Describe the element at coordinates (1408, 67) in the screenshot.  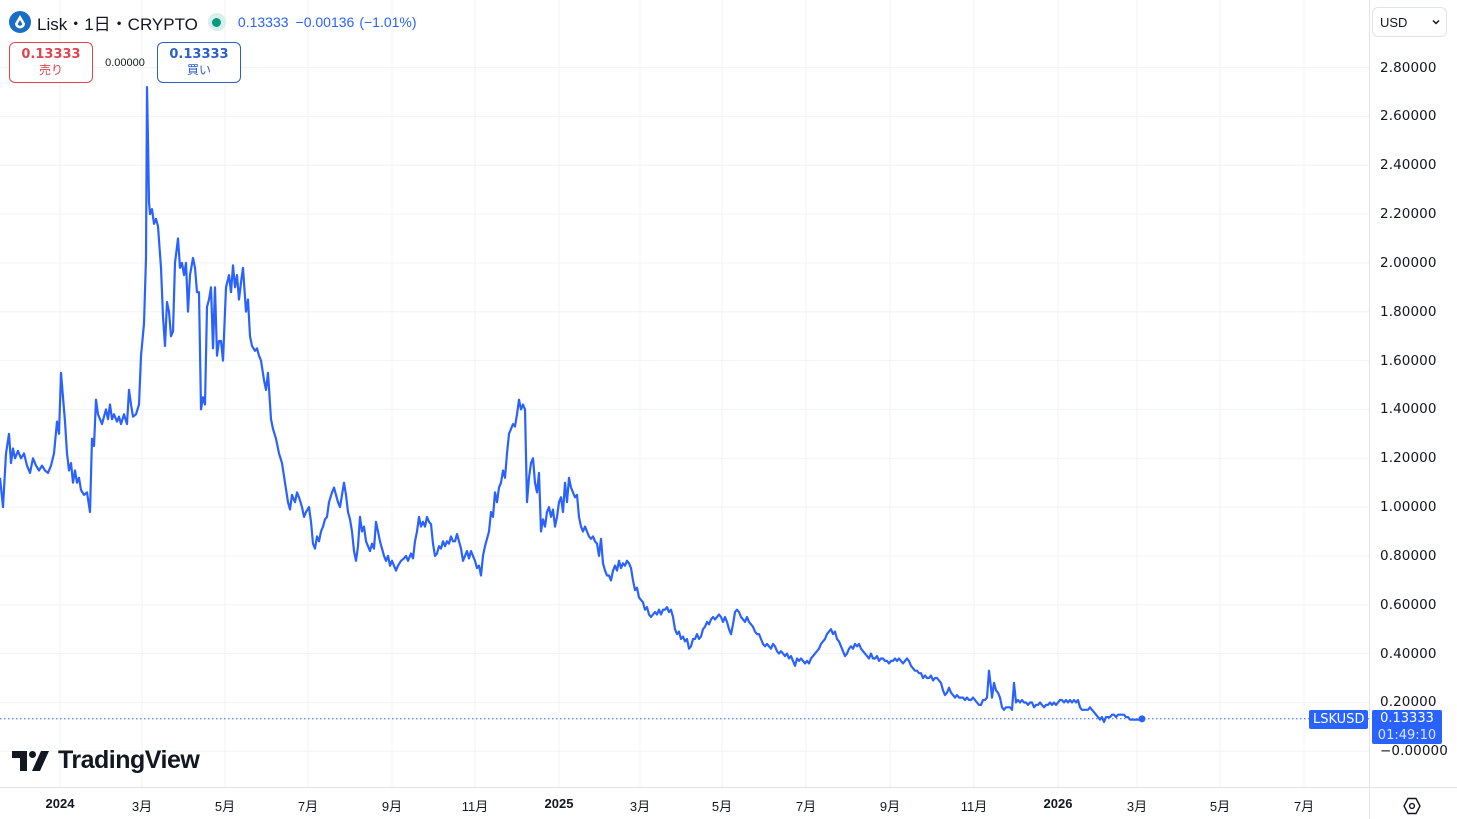
I see `price-tick-label: 2.80000` at that location.